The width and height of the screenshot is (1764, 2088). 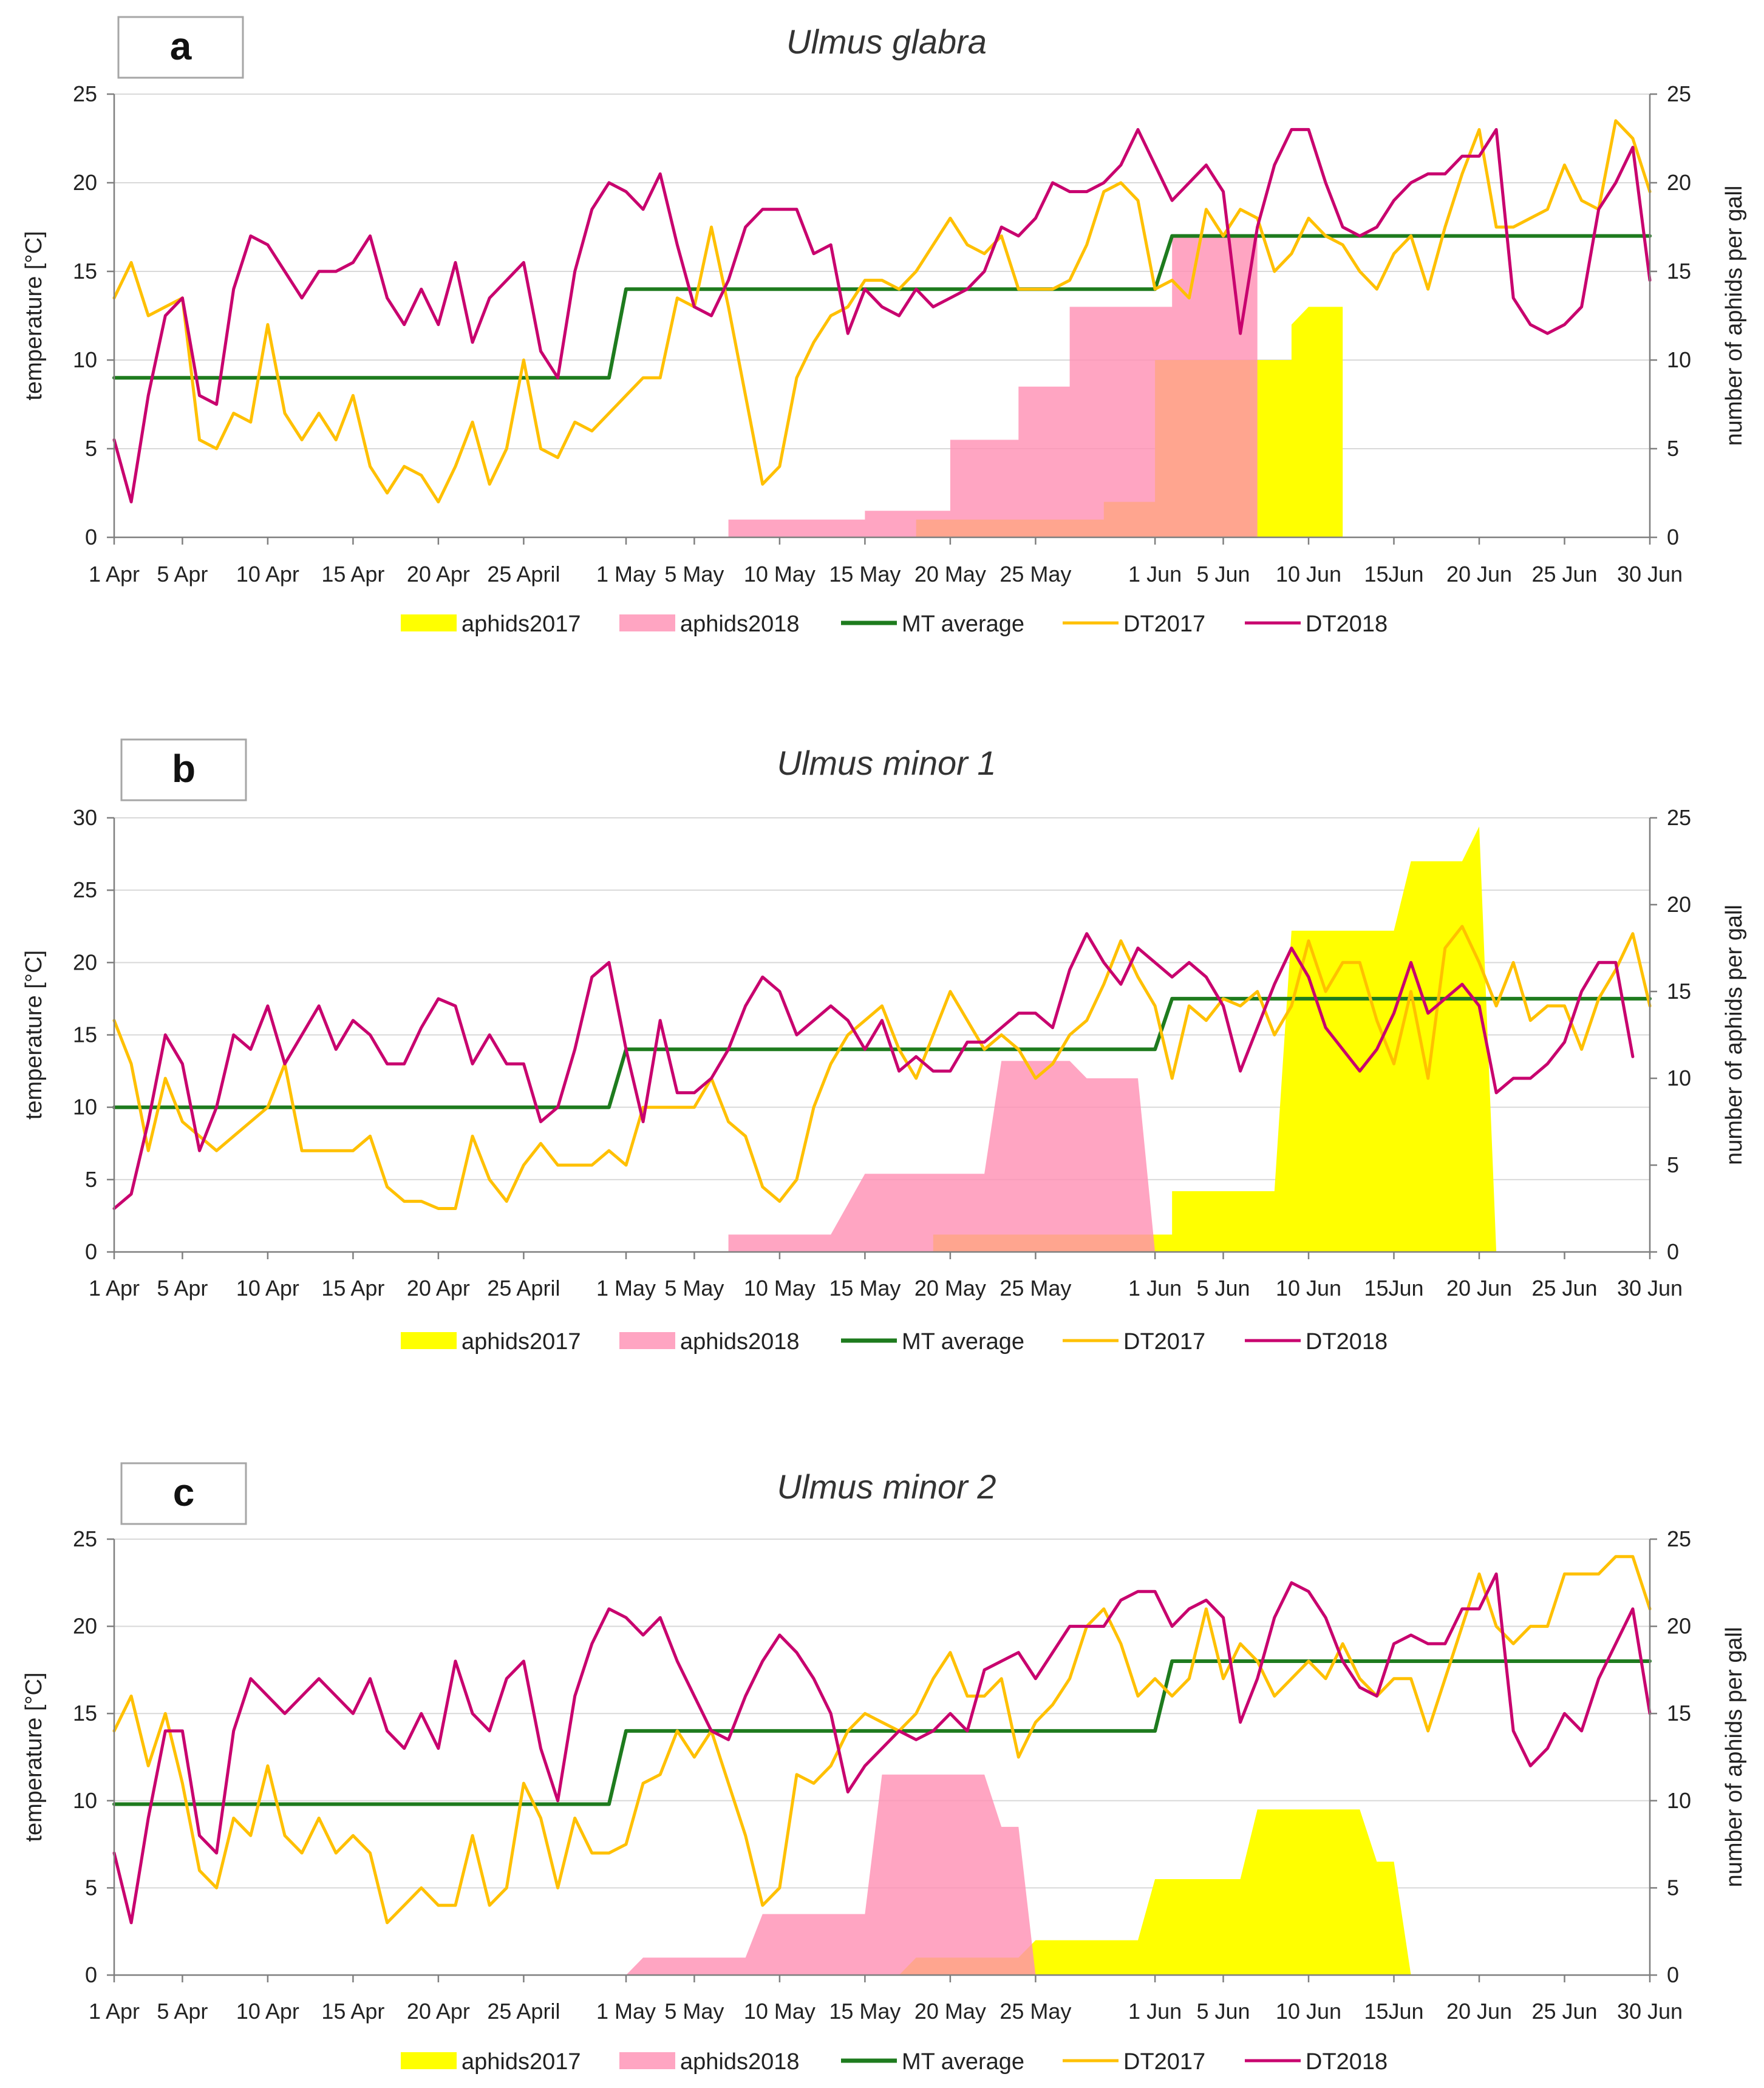 I want to click on chart-title: Ulmus minor 2, so click(x=886, y=1486).